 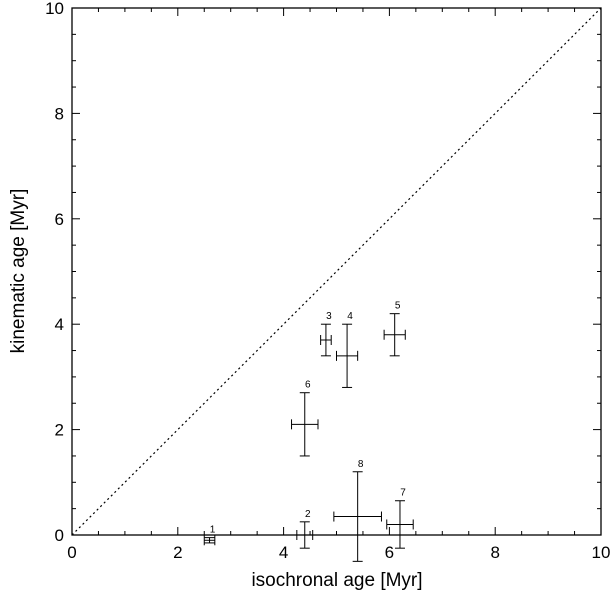 I want to click on x-tick-label: 0, so click(x=71, y=552).